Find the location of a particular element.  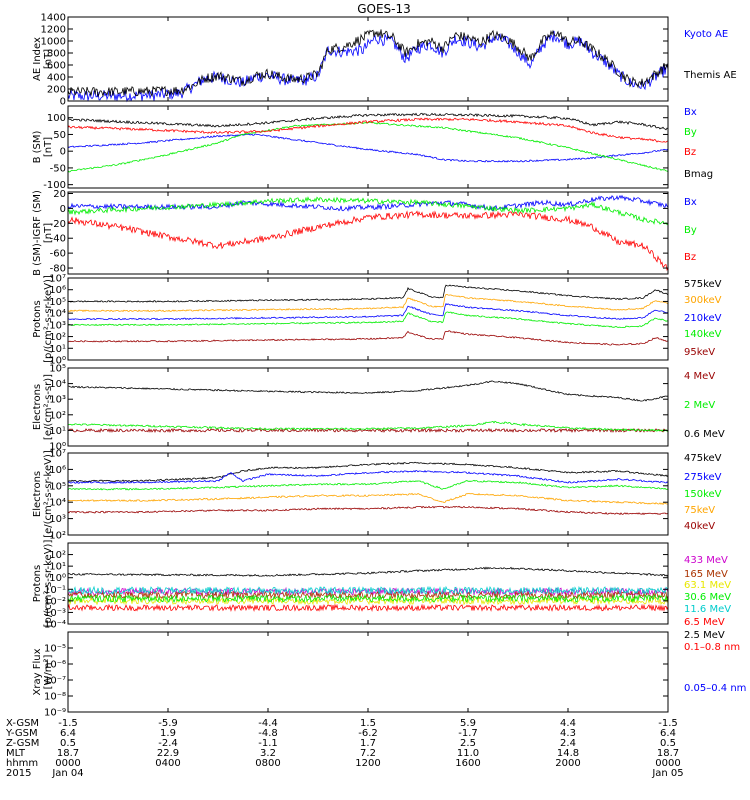

legend-by: By is located at coordinates (690, 230).